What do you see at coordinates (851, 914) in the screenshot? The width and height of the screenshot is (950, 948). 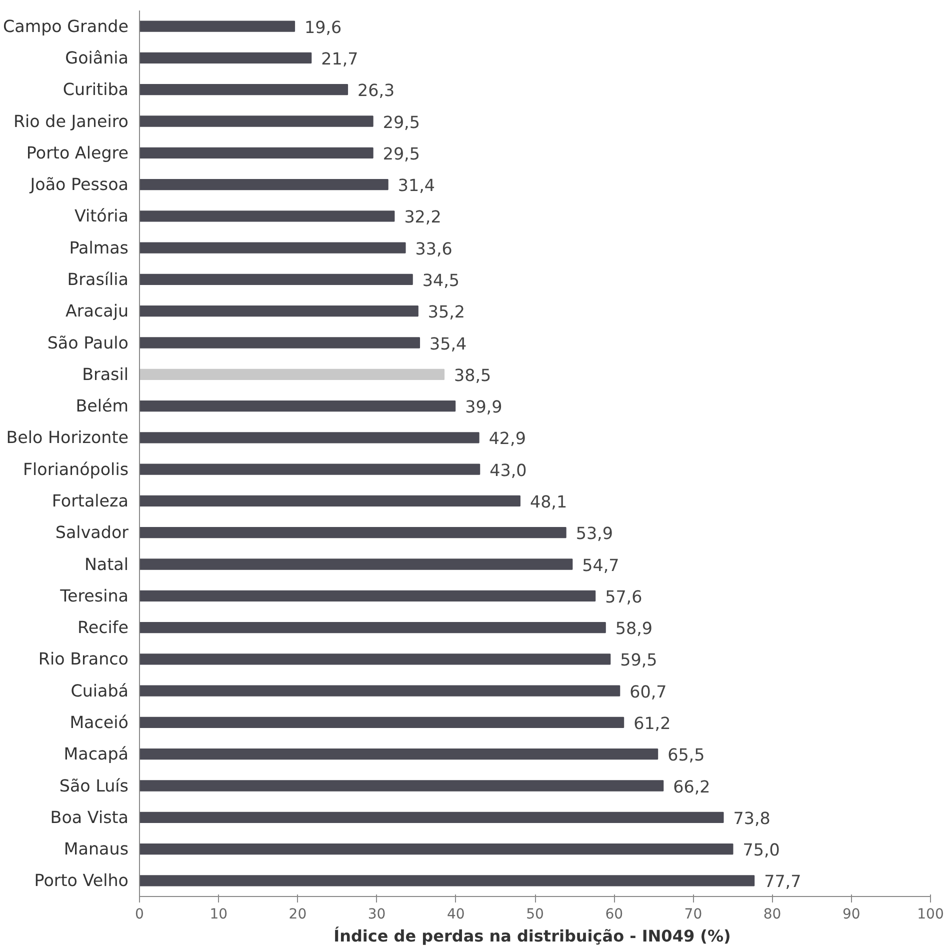 I see `x-tick-label: 90` at bounding box center [851, 914].